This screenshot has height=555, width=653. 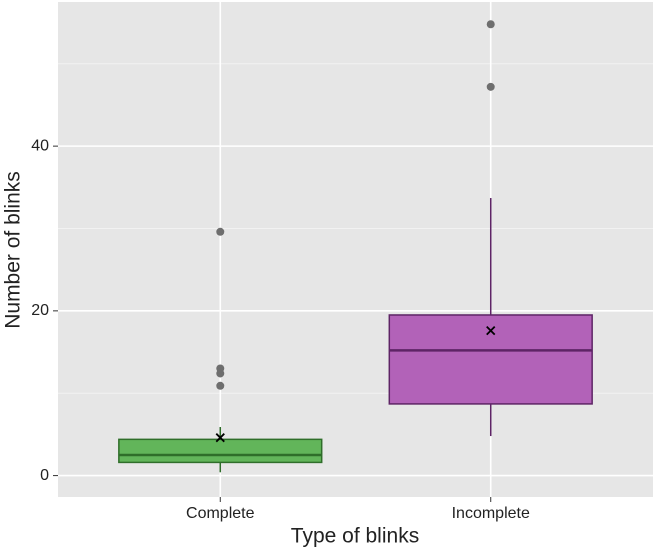 What do you see at coordinates (40, 310) in the screenshot?
I see `y-tick-label: 20` at bounding box center [40, 310].